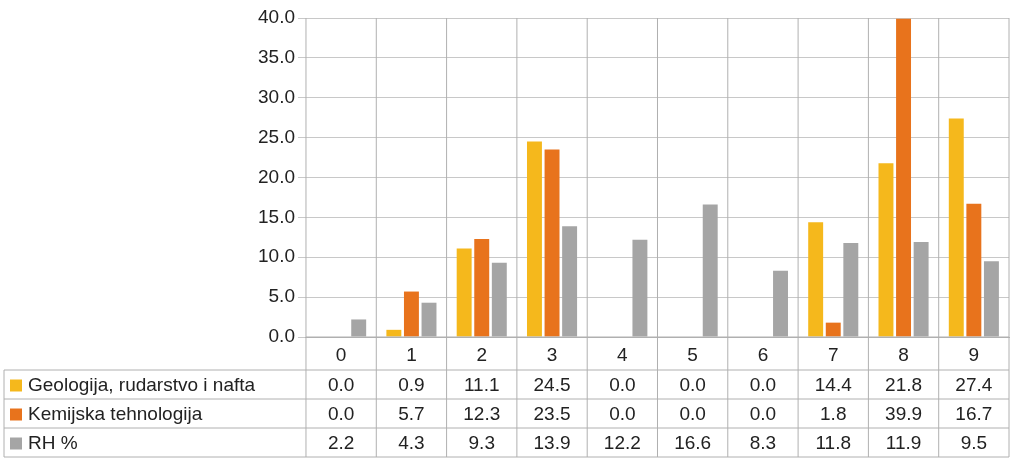  What do you see at coordinates (281, 336) in the screenshot?
I see `y-tick-label: 0.0` at bounding box center [281, 336].